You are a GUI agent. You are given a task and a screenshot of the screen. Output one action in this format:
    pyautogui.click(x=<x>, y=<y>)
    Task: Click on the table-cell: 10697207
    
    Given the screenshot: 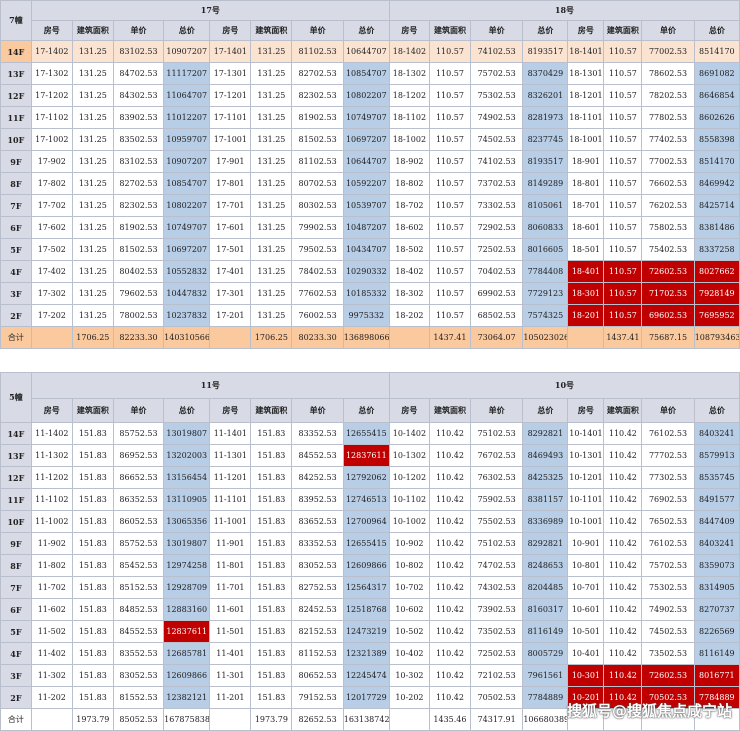 What is the action you would take?
    pyautogui.click(x=366, y=139)
    